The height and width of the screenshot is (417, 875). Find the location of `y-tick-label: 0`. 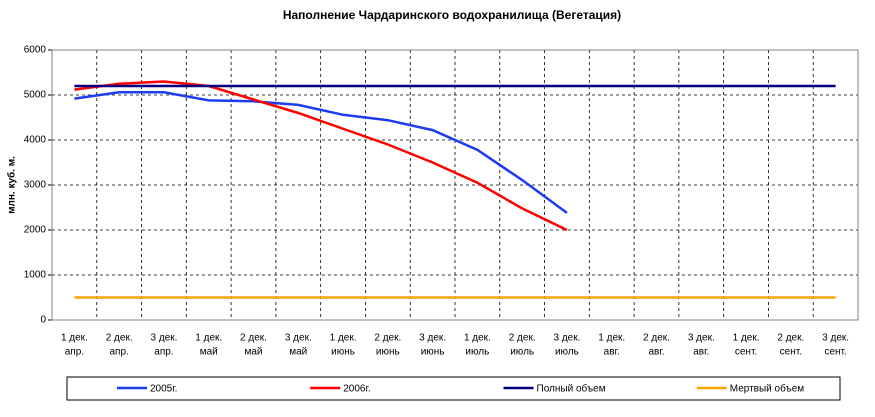

y-tick-label: 0 is located at coordinates (43, 320).